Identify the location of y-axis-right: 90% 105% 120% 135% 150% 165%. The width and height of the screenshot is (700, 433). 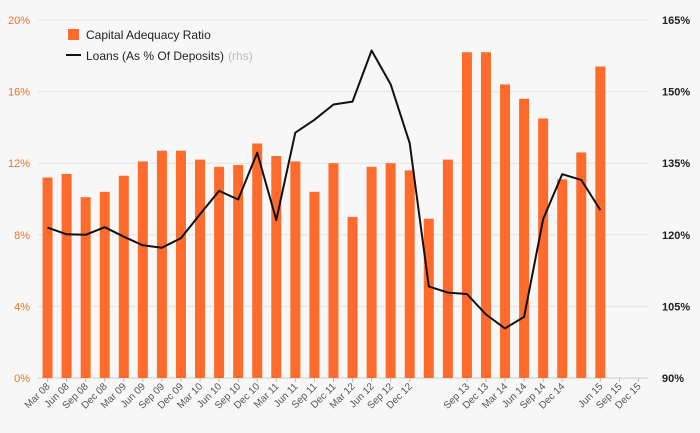
(676, 200).